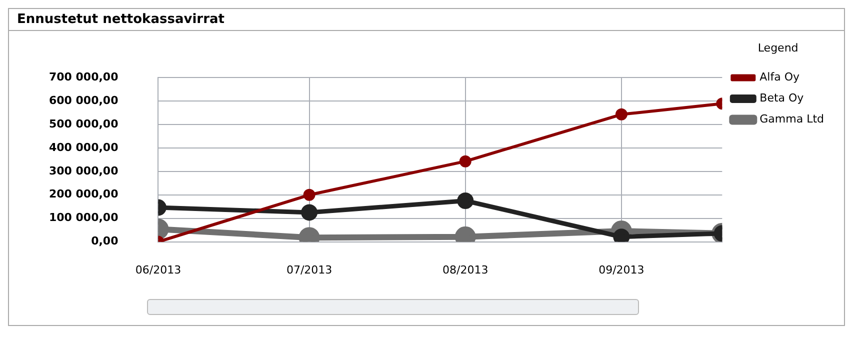 This screenshot has width=853, height=341. I want to click on x-tick-label: 08/2013, so click(465, 269).